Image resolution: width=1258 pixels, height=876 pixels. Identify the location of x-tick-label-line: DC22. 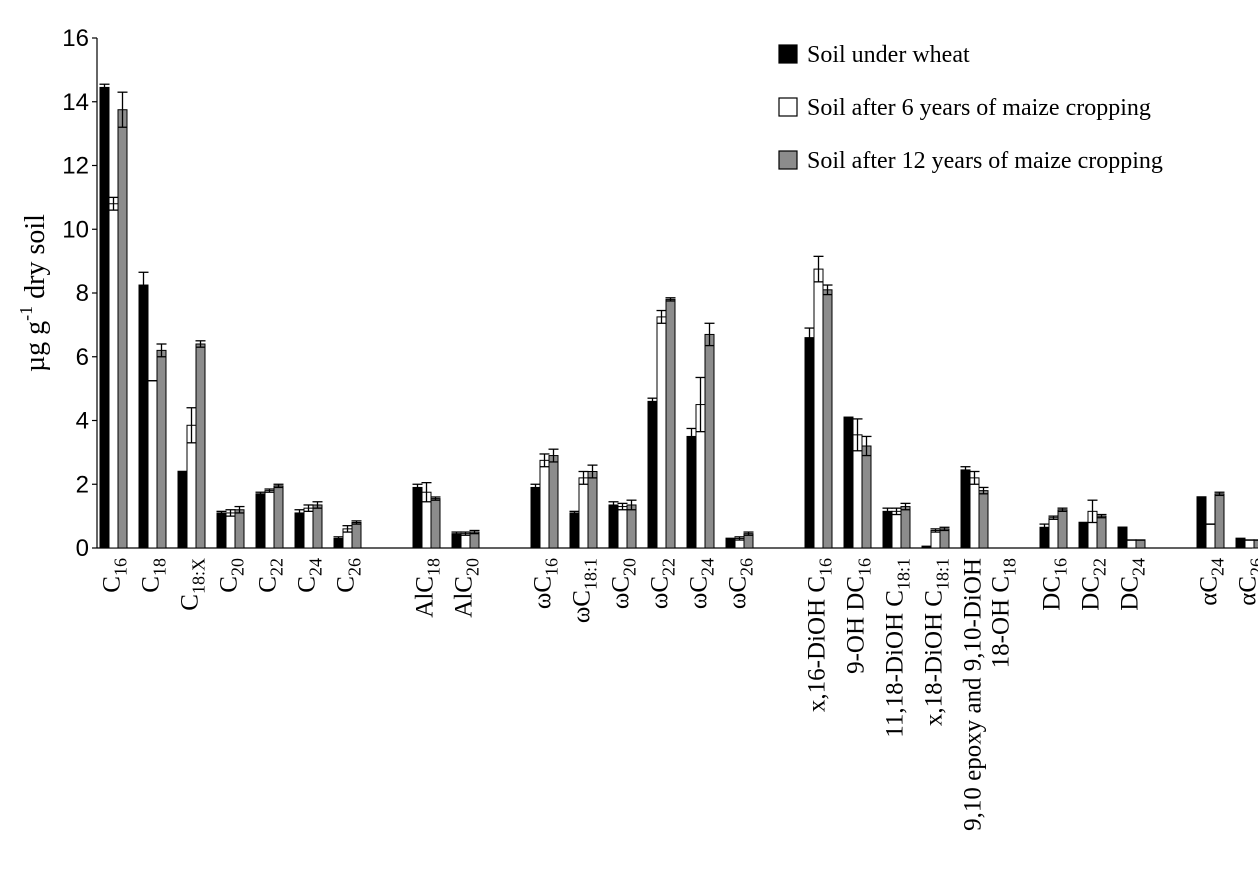
(1094, 584).